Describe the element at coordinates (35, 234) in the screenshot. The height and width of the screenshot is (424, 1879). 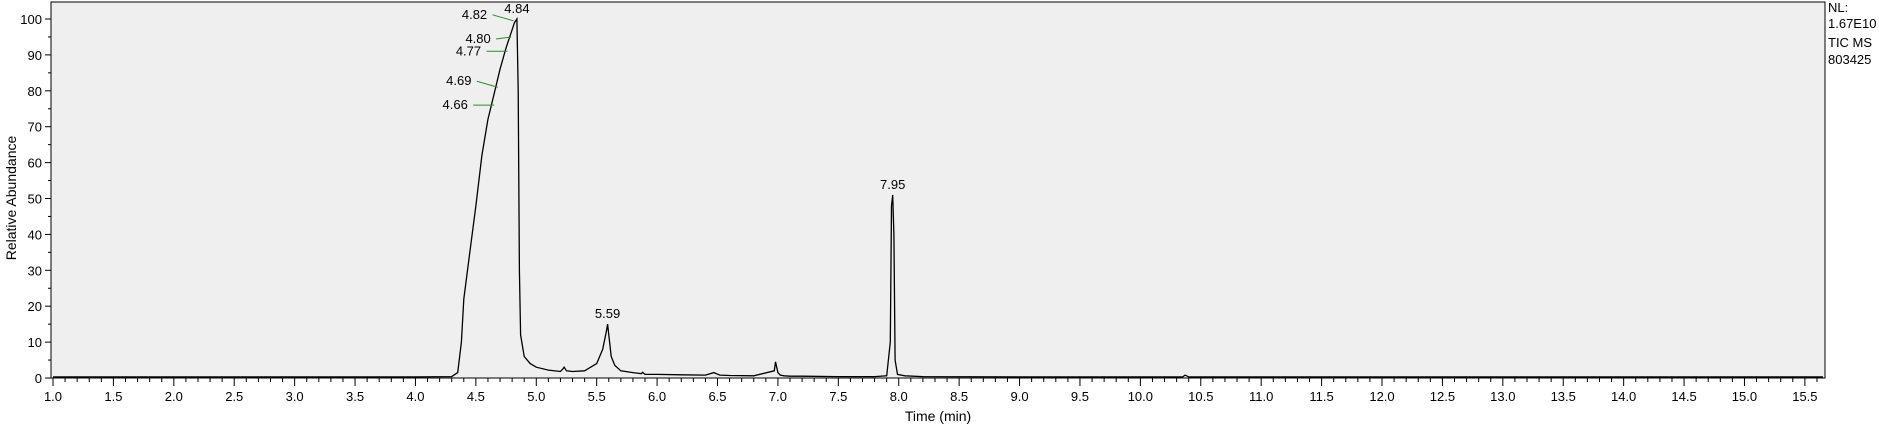
I see `y-tick-label: 40` at that location.